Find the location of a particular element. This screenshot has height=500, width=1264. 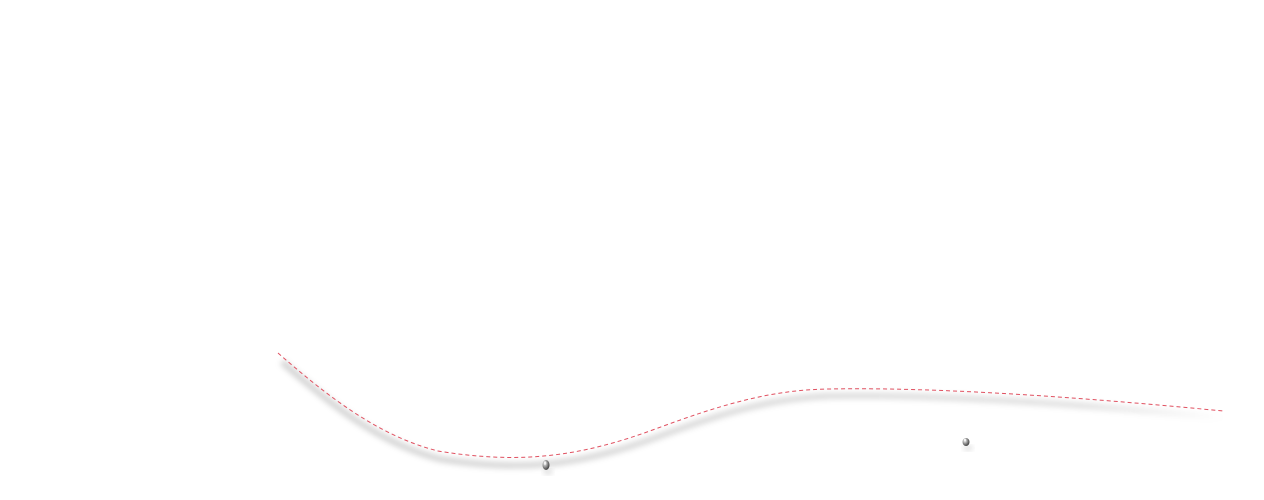

small-metal-bead-left is located at coordinates (547, 467).